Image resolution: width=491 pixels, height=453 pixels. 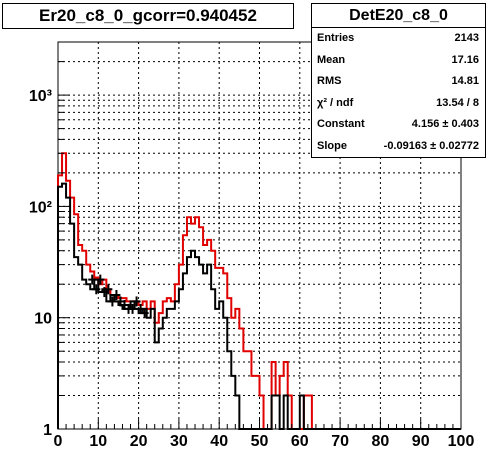 What do you see at coordinates (43, 319) in the screenshot?
I see `y-tick-label: 10` at bounding box center [43, 319].